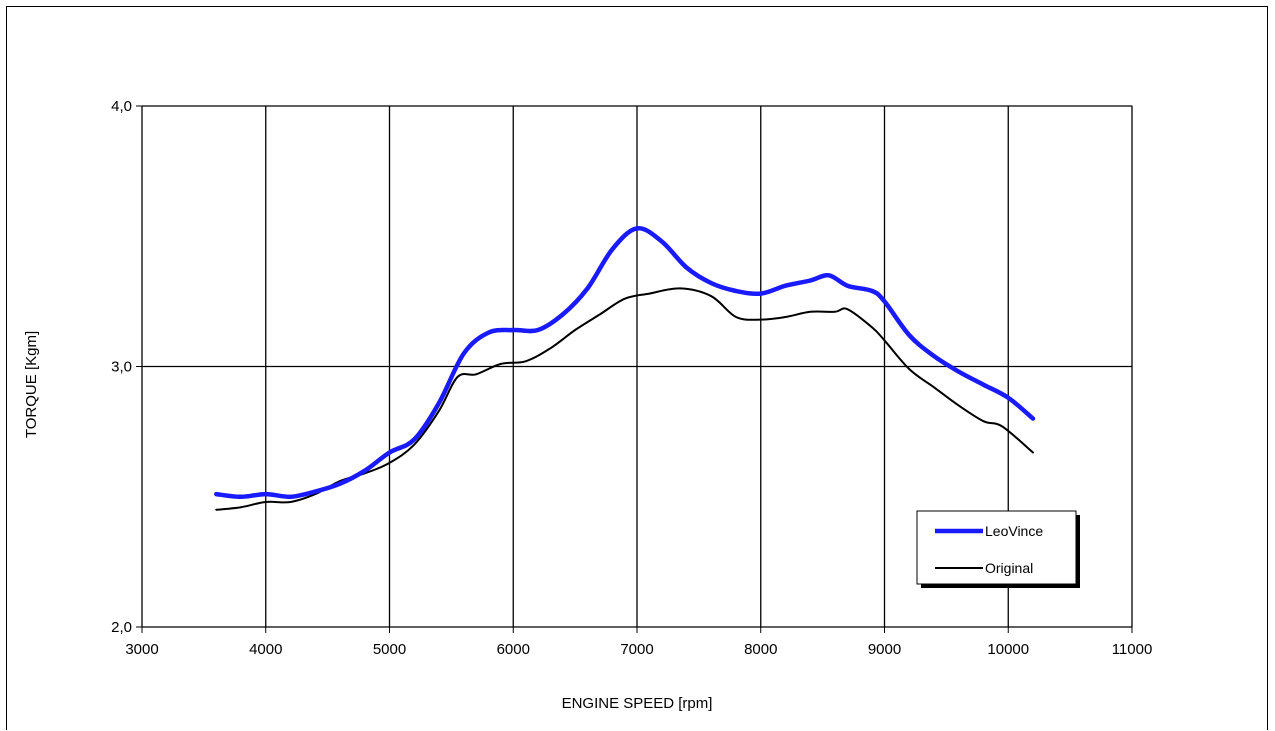  What do you see at coordinates (1009, 568) in the screenshot?
I see `legend-label-original: Original` at bounding box center [1009, 568].